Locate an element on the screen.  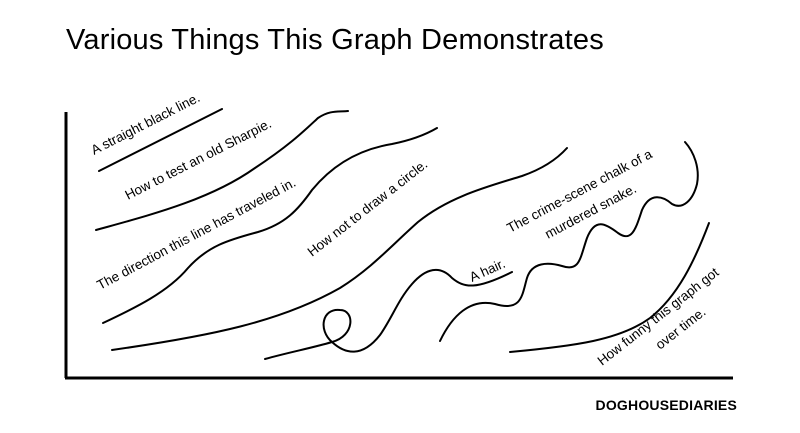
series-line-straight is located at coordinates (160, 140).